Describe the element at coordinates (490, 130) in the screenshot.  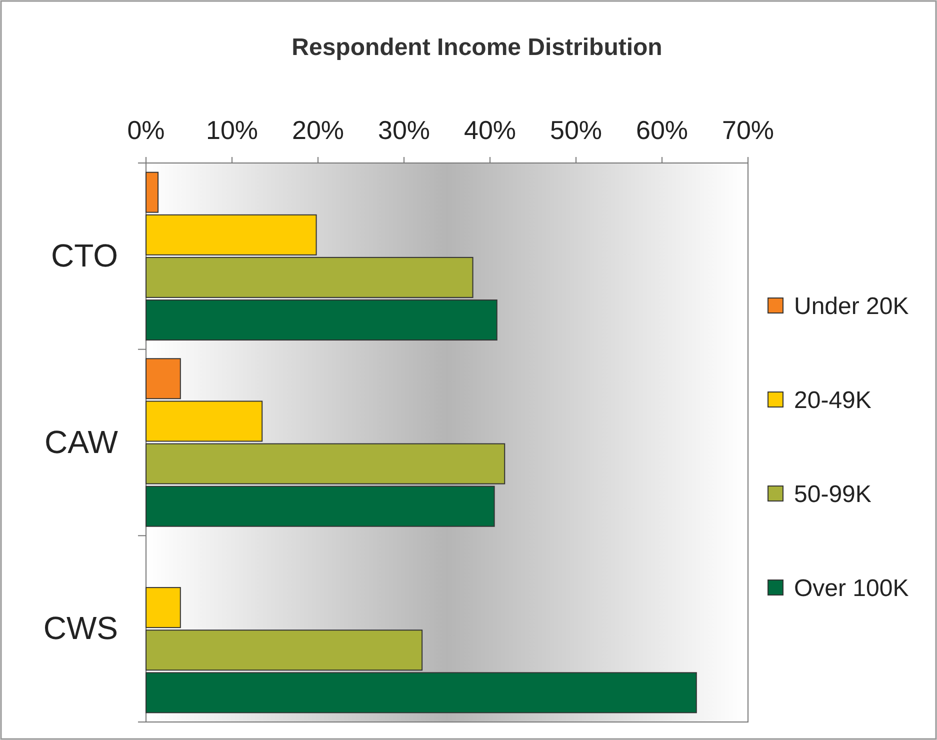
I see `x-tick-label: 40%` at that location.